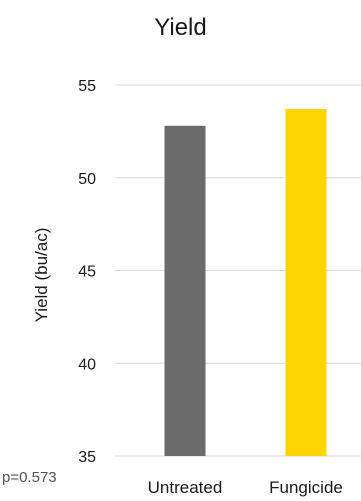 This screenshot has height=501, width=361. Describe the element at coordinates (306, 283) in the screenshot. I see `bar-fungicide` at that location.